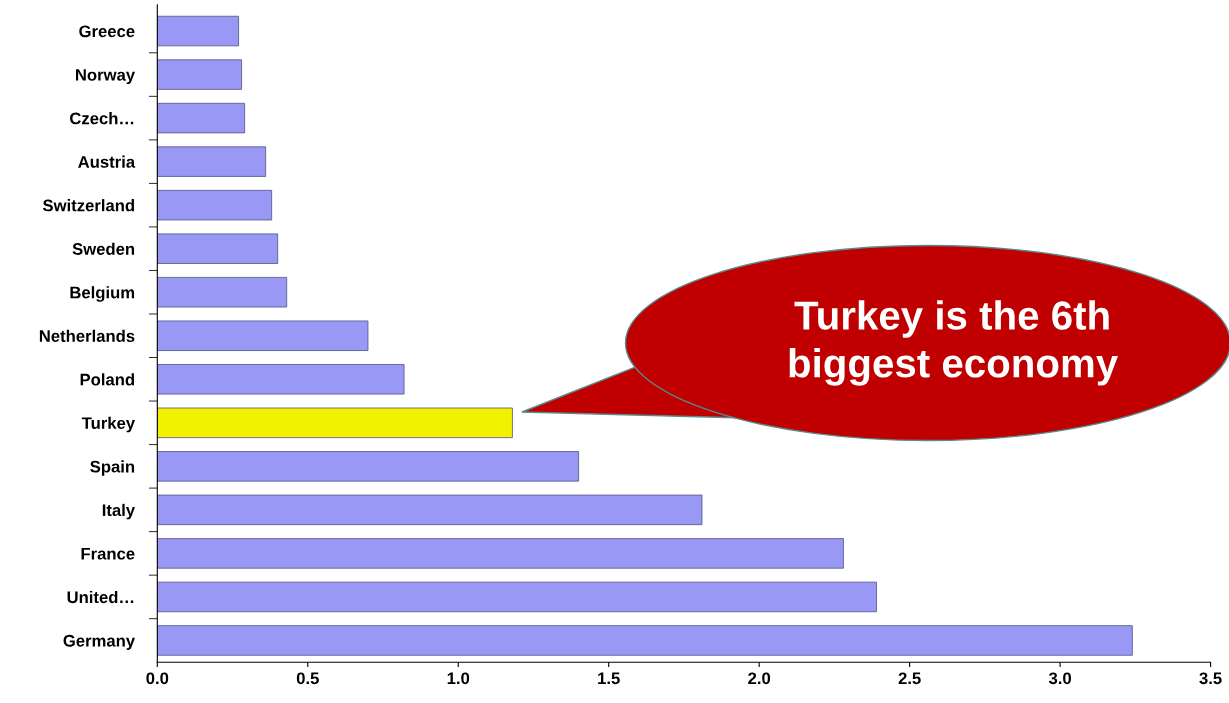 Image resolution: width=1229 pixels, height=703 pixels. What do you see at coordinates (108, 424) in the screenshot?
I see `y-tick-label: Turkey` at bounding box center [108, 424].